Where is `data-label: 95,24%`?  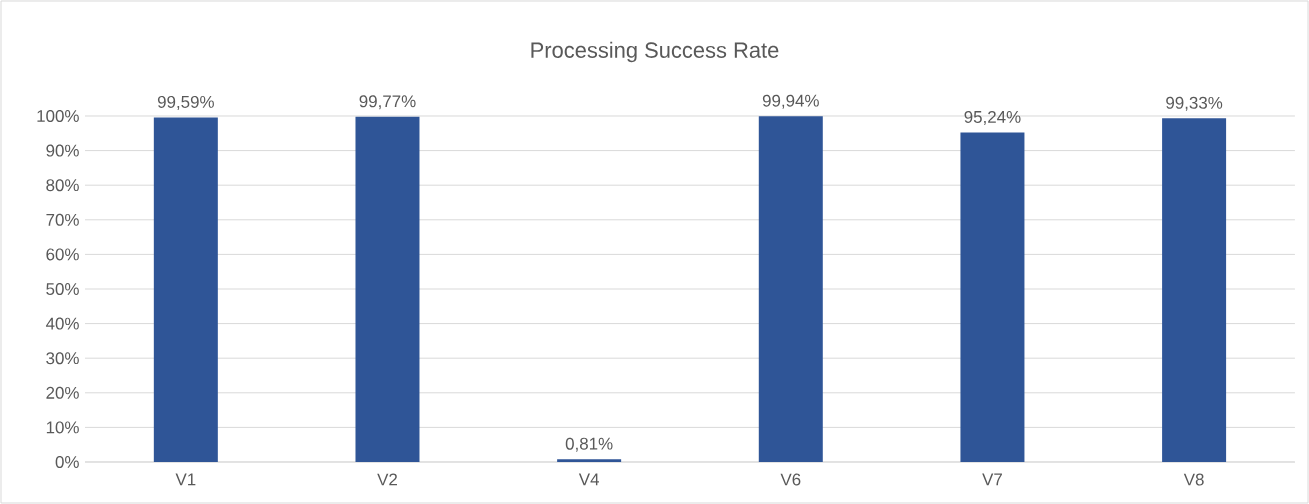 data-label: 95,24% is located at coordinates (992, 117).